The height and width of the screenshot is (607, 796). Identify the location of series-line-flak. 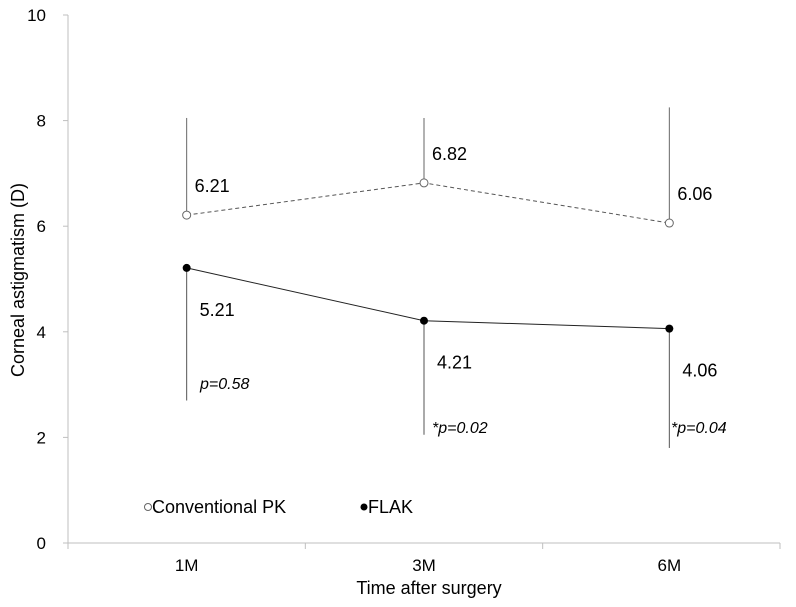
(428, 298).